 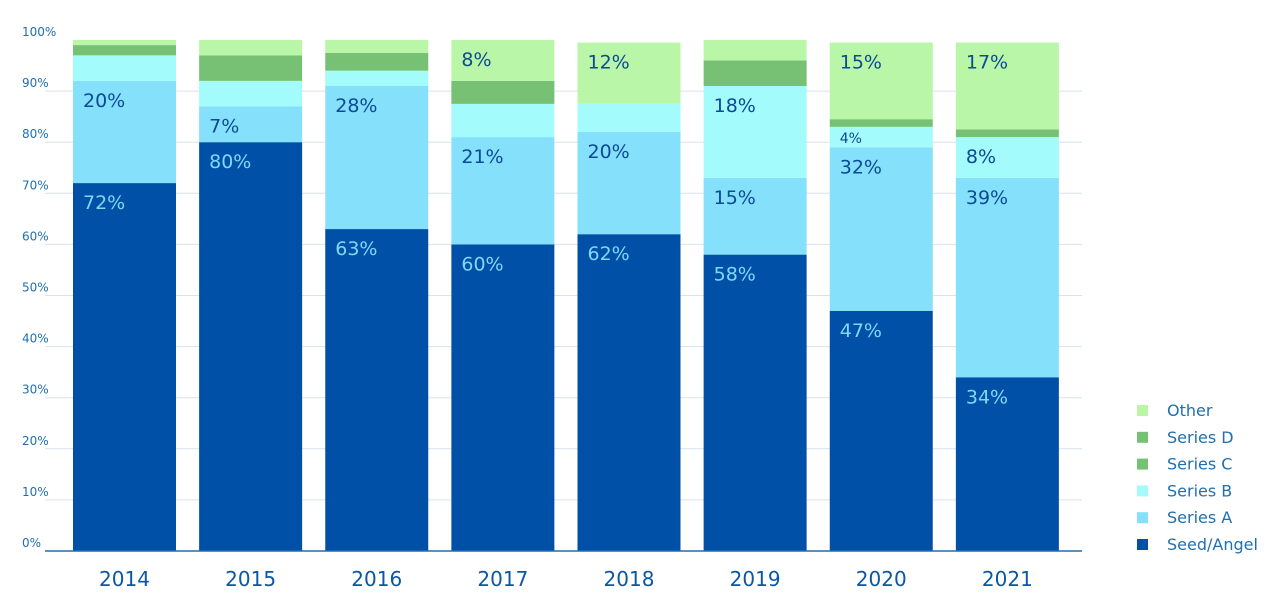 I want to click on y-tick-label: 30%, so click(x=35, y=390).